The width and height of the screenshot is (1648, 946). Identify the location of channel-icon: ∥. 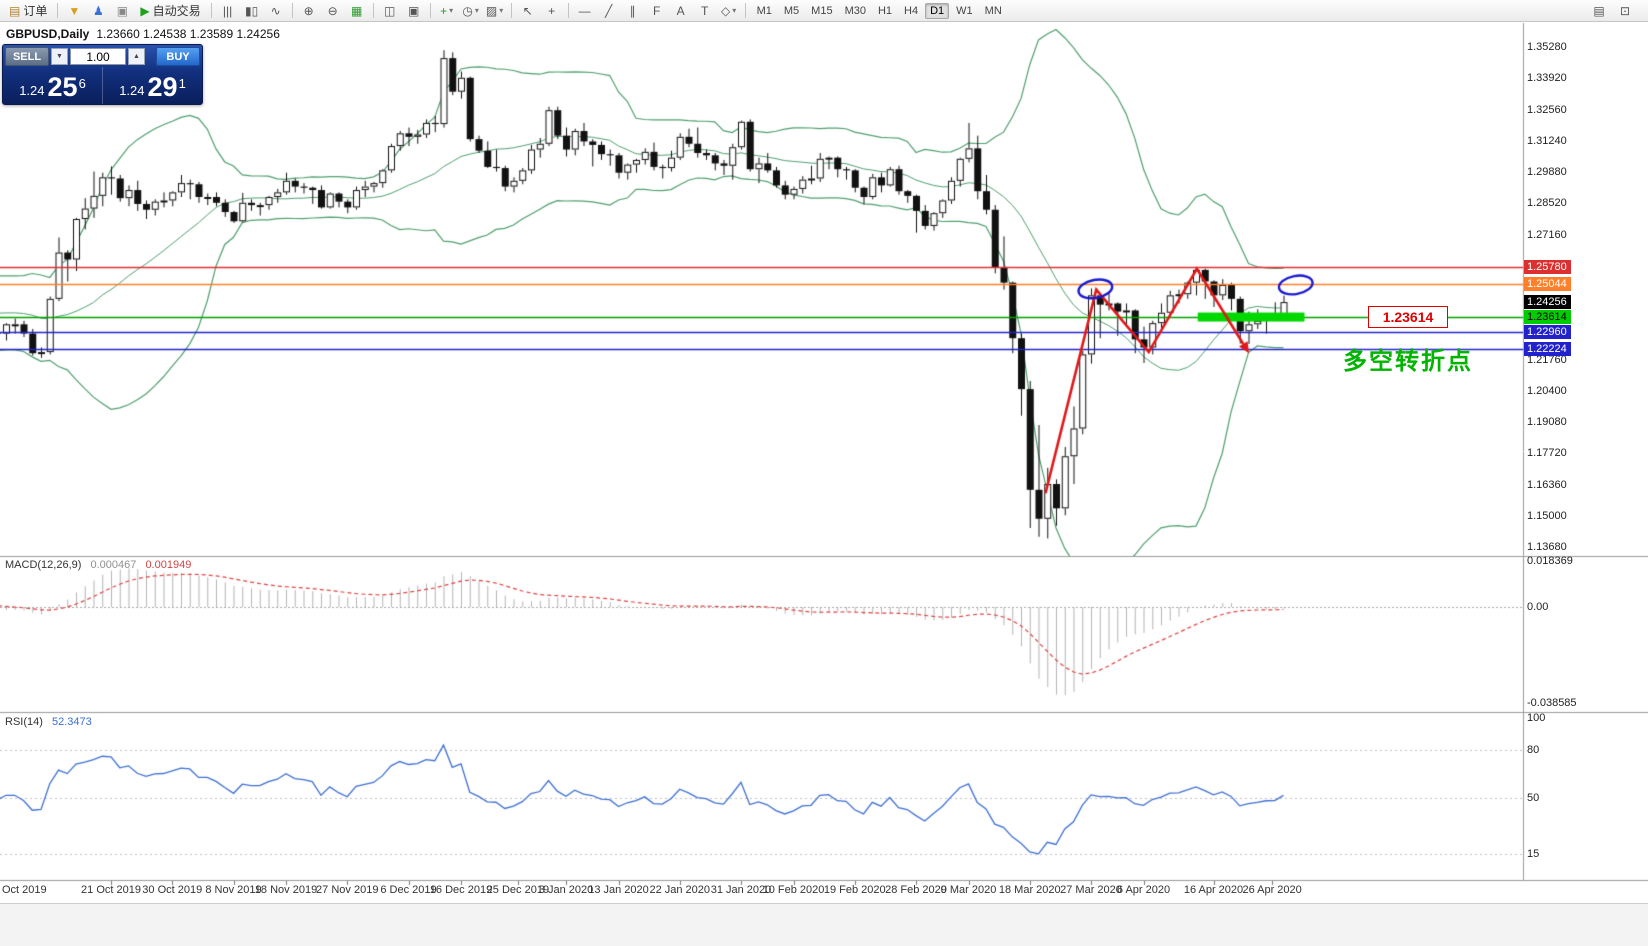
(633, 11).